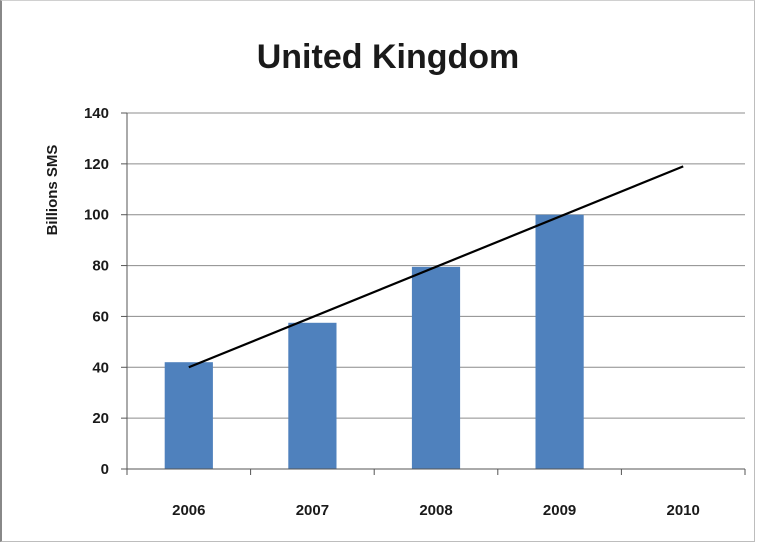 Image resolution: width=758 pixels, height=545 pixels. Describe the element at coordinates (96, 113) in the screenshot. I see `y-tick-label: 140` at that location.